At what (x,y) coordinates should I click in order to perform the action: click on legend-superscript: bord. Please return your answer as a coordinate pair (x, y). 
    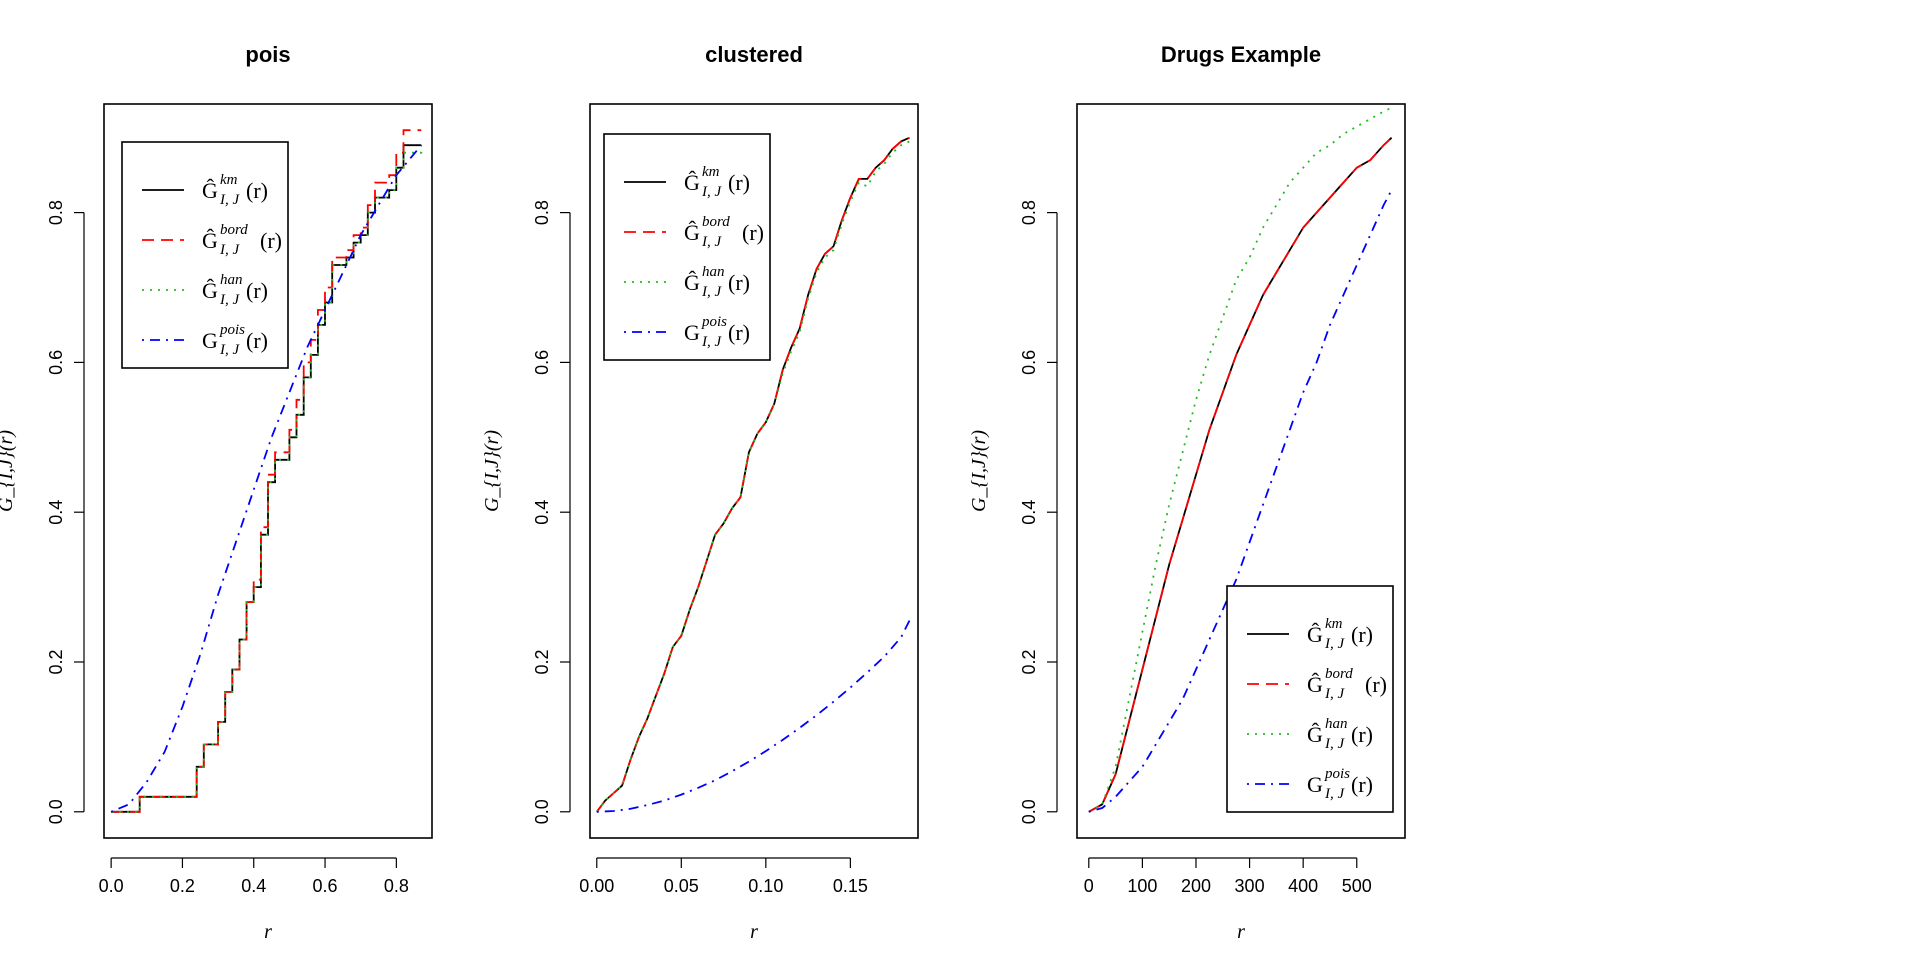
    Looking at the image, I should click on (234, 230).